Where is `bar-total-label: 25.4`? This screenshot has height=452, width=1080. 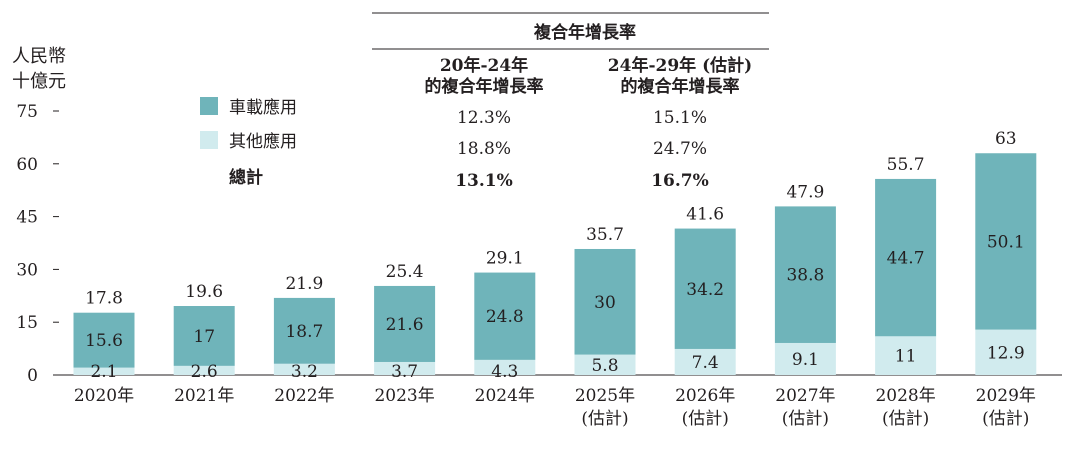 bar-total-label: 25.4 is located at coordinates (405, 272).